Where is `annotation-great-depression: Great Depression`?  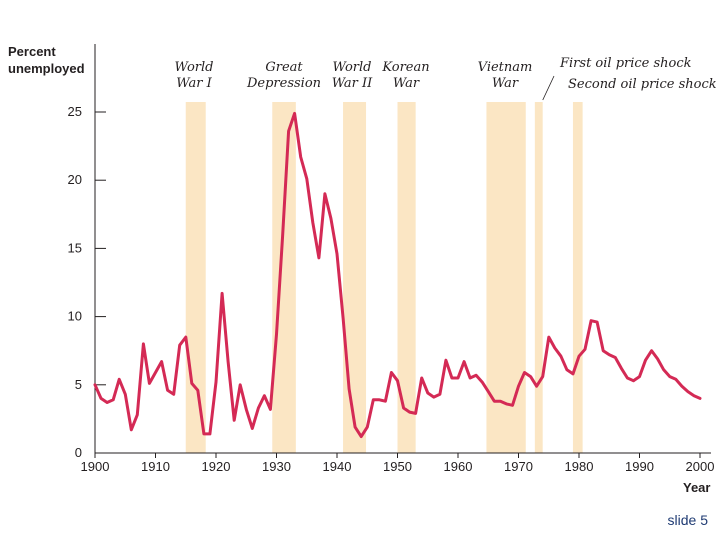 annotation-great-depression: Great Depression is located at coordinates (284, 76).